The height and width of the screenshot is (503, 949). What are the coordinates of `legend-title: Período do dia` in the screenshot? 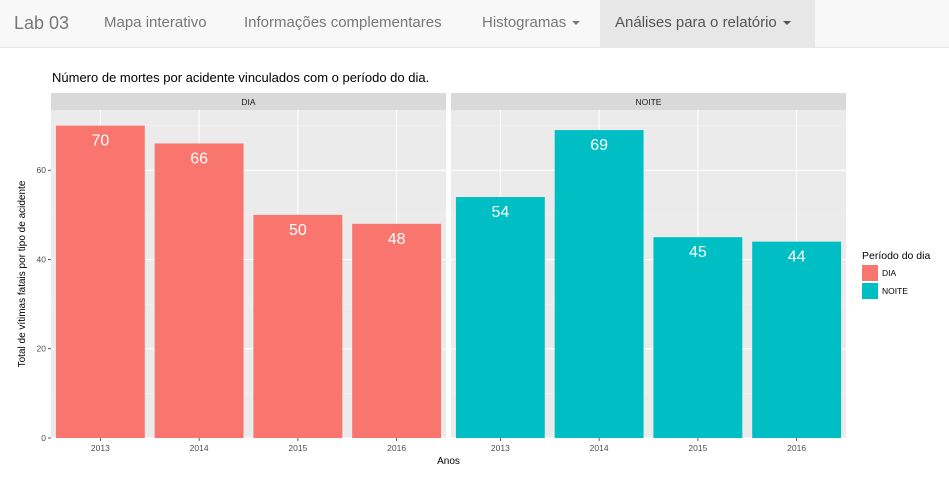 It's located at (896, 256).